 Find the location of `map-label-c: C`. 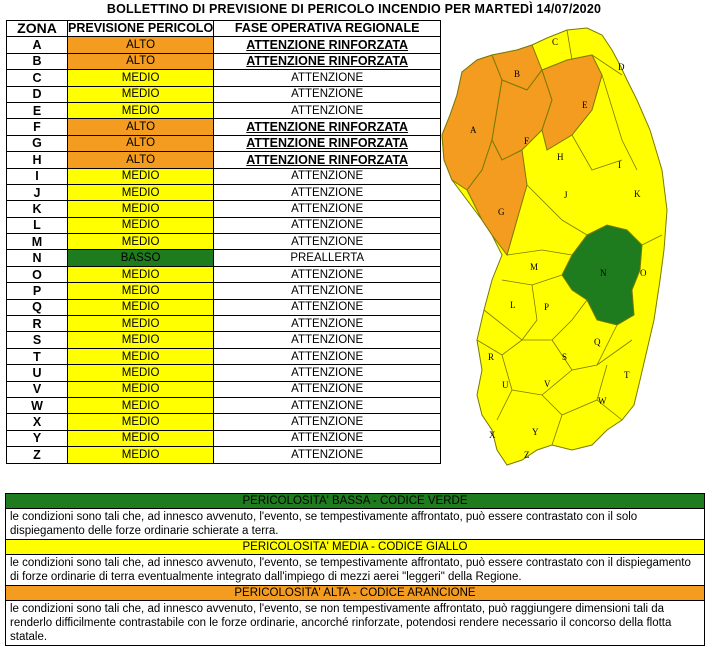

map-label-c: C is located at coordinates (555, 42).